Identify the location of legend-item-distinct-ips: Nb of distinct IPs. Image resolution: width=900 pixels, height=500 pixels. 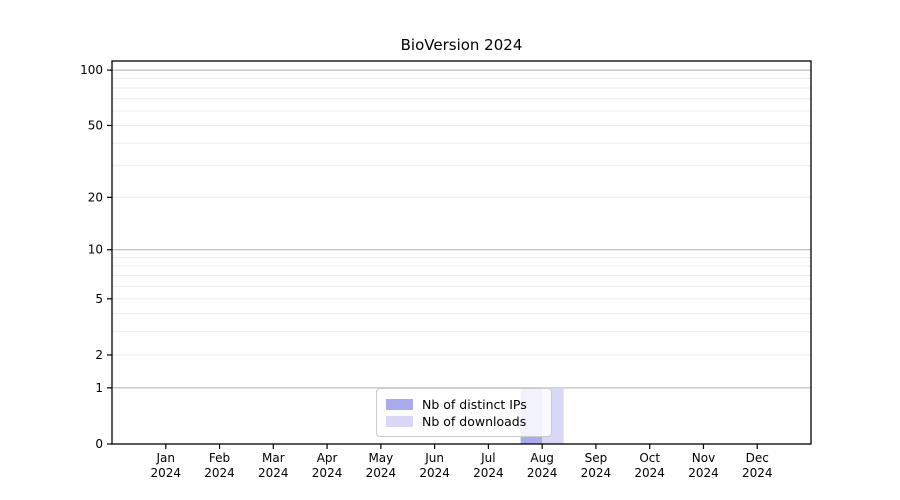
(464, 404).